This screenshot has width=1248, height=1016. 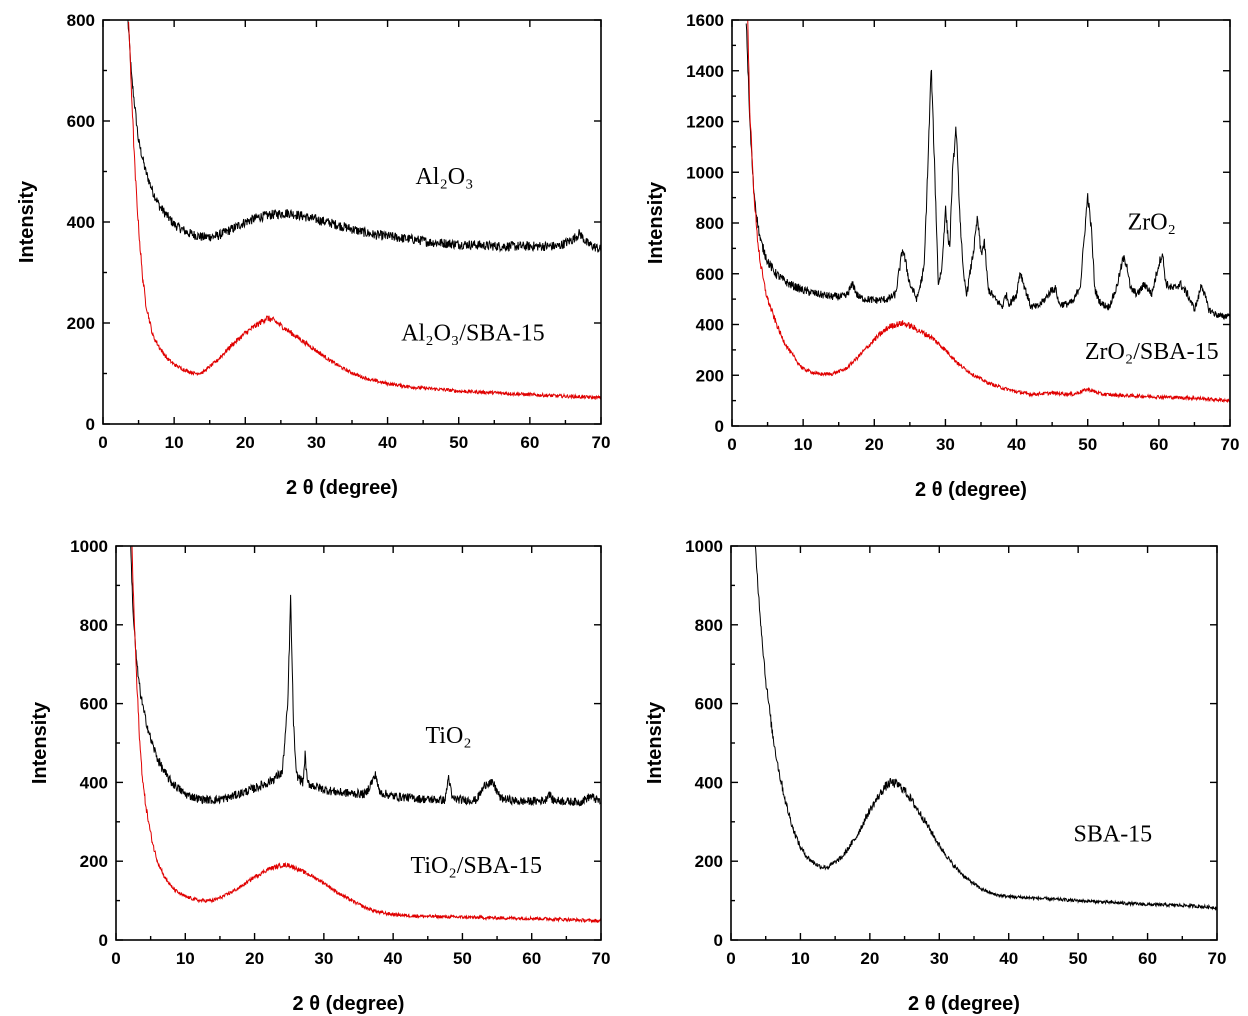 What do you see at coordinates (472, 334) in the screenshot?
I see `curve-label-1: Al₂O₃/SBA-15` at bounding box center [472, 334].